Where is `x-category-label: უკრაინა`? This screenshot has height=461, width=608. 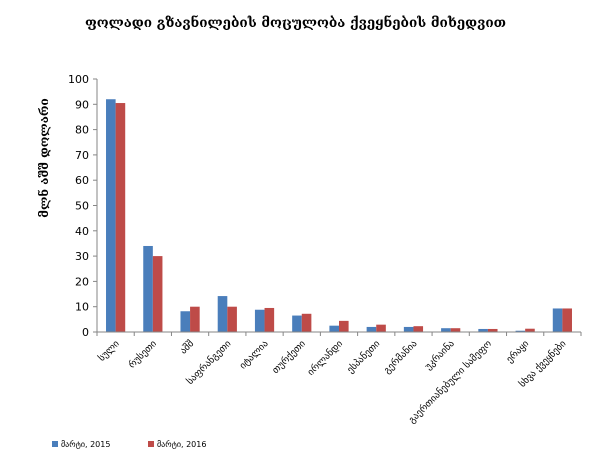
x-category-label: უკრაინა is located at coordinates (440, 355).